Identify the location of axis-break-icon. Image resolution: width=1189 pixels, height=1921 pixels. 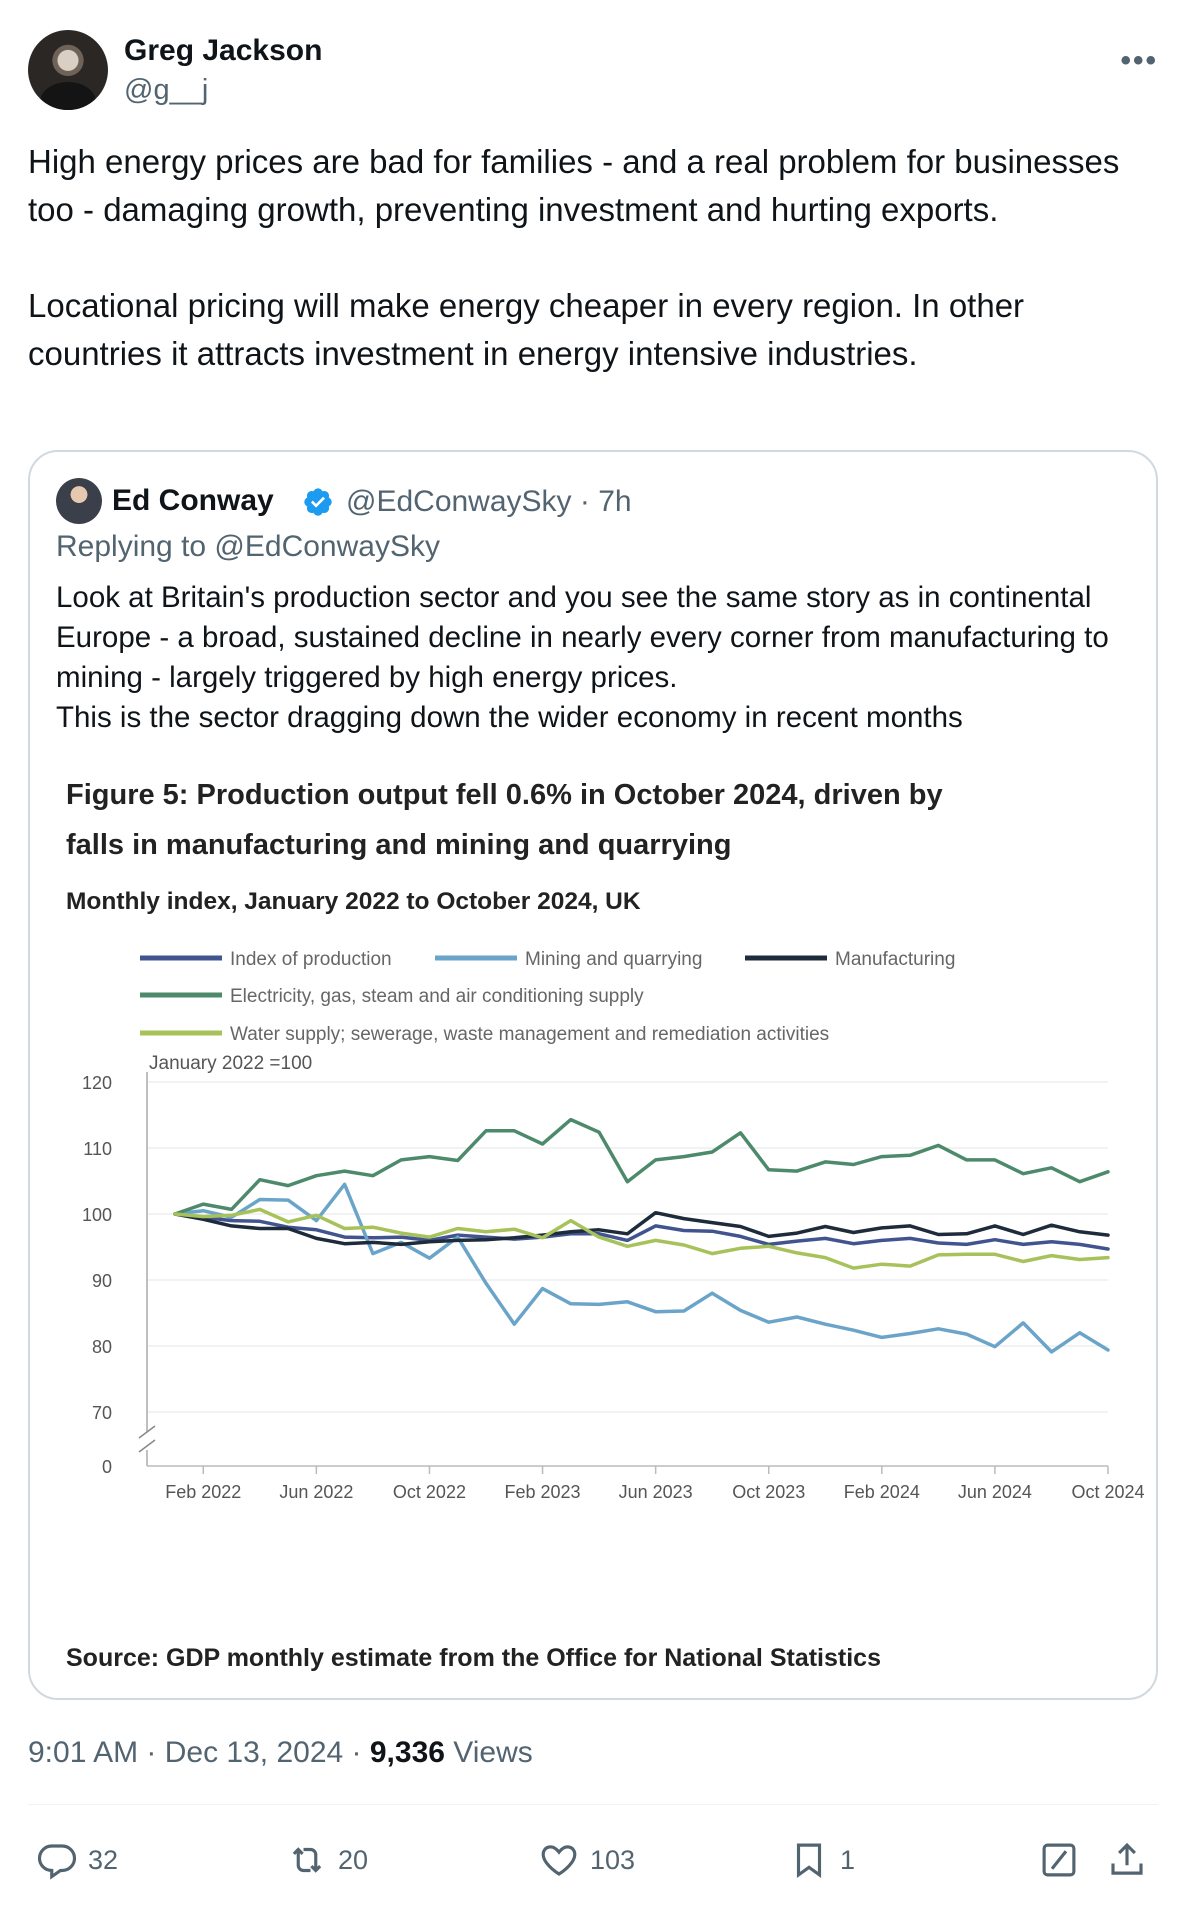
(147, 1439).